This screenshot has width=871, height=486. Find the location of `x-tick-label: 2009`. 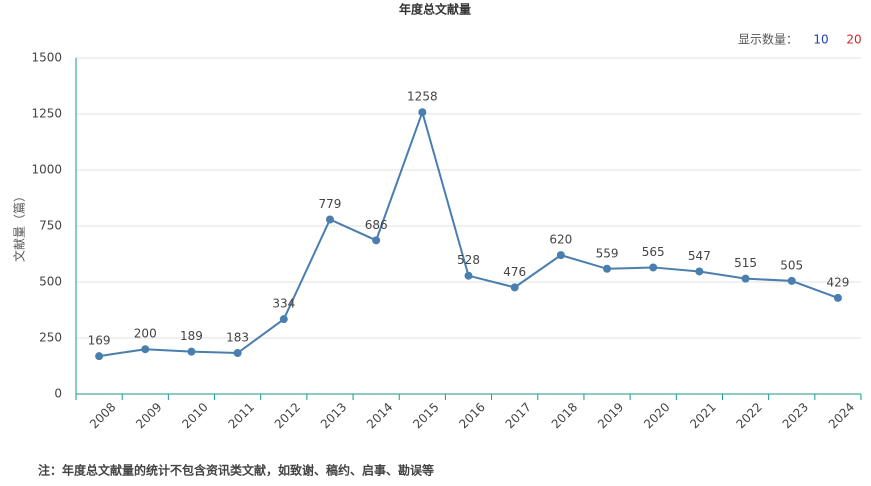

x-tick-label: 2009 is located at coordinates (148, 415).